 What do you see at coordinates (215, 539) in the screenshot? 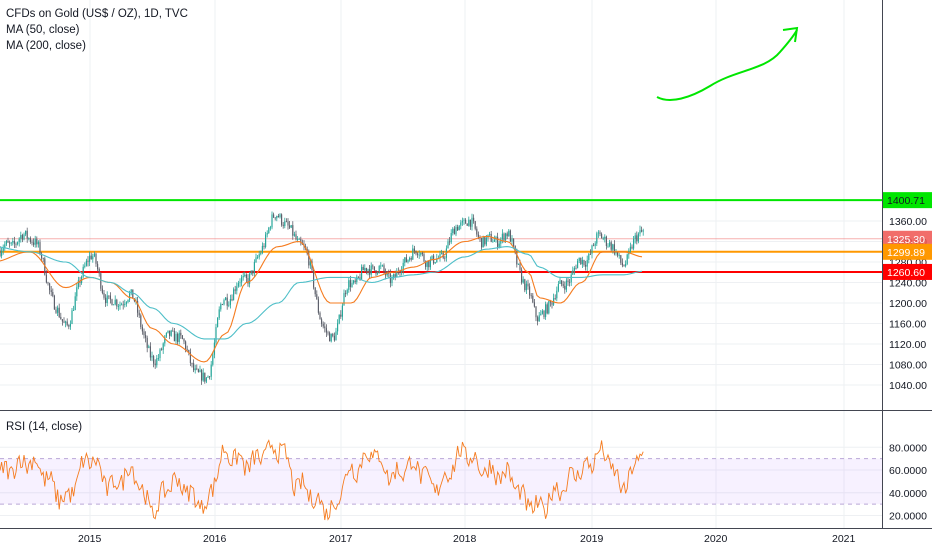
I see `time-tick-label: 2016` at bounding box center [215, 539].